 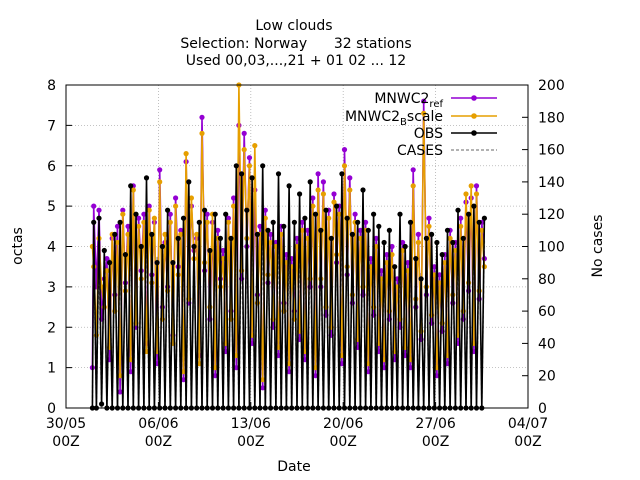 I want to click on y2-tick-label: 0, so click(x=542, y=409).